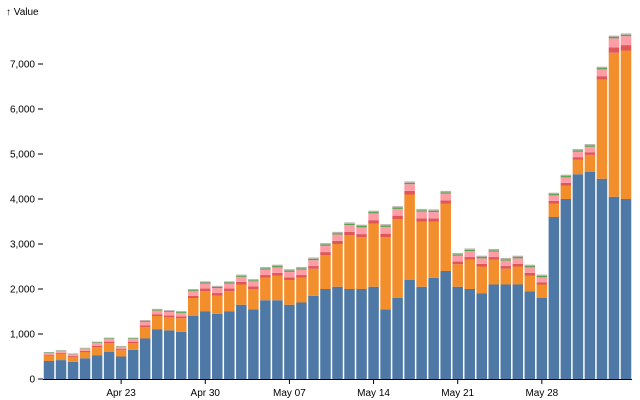 This screenshot has height=400, width=640. What do you see at coordinates (121, 393) in the screenshot?
I see `x-tick-label: Apr 23` at bounding box center [121, 393].